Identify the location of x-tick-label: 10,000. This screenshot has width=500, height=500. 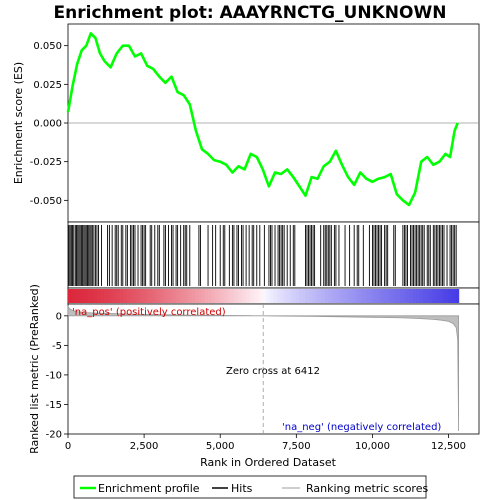
(372, 446).